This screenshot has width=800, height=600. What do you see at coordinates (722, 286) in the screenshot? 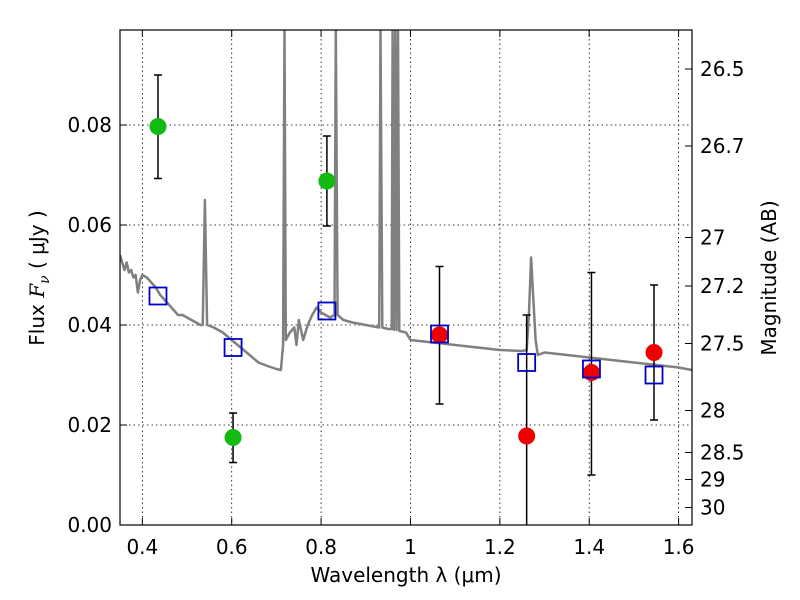
I see `y2-tick-label: 27.2` at bounding box center [722, 286].